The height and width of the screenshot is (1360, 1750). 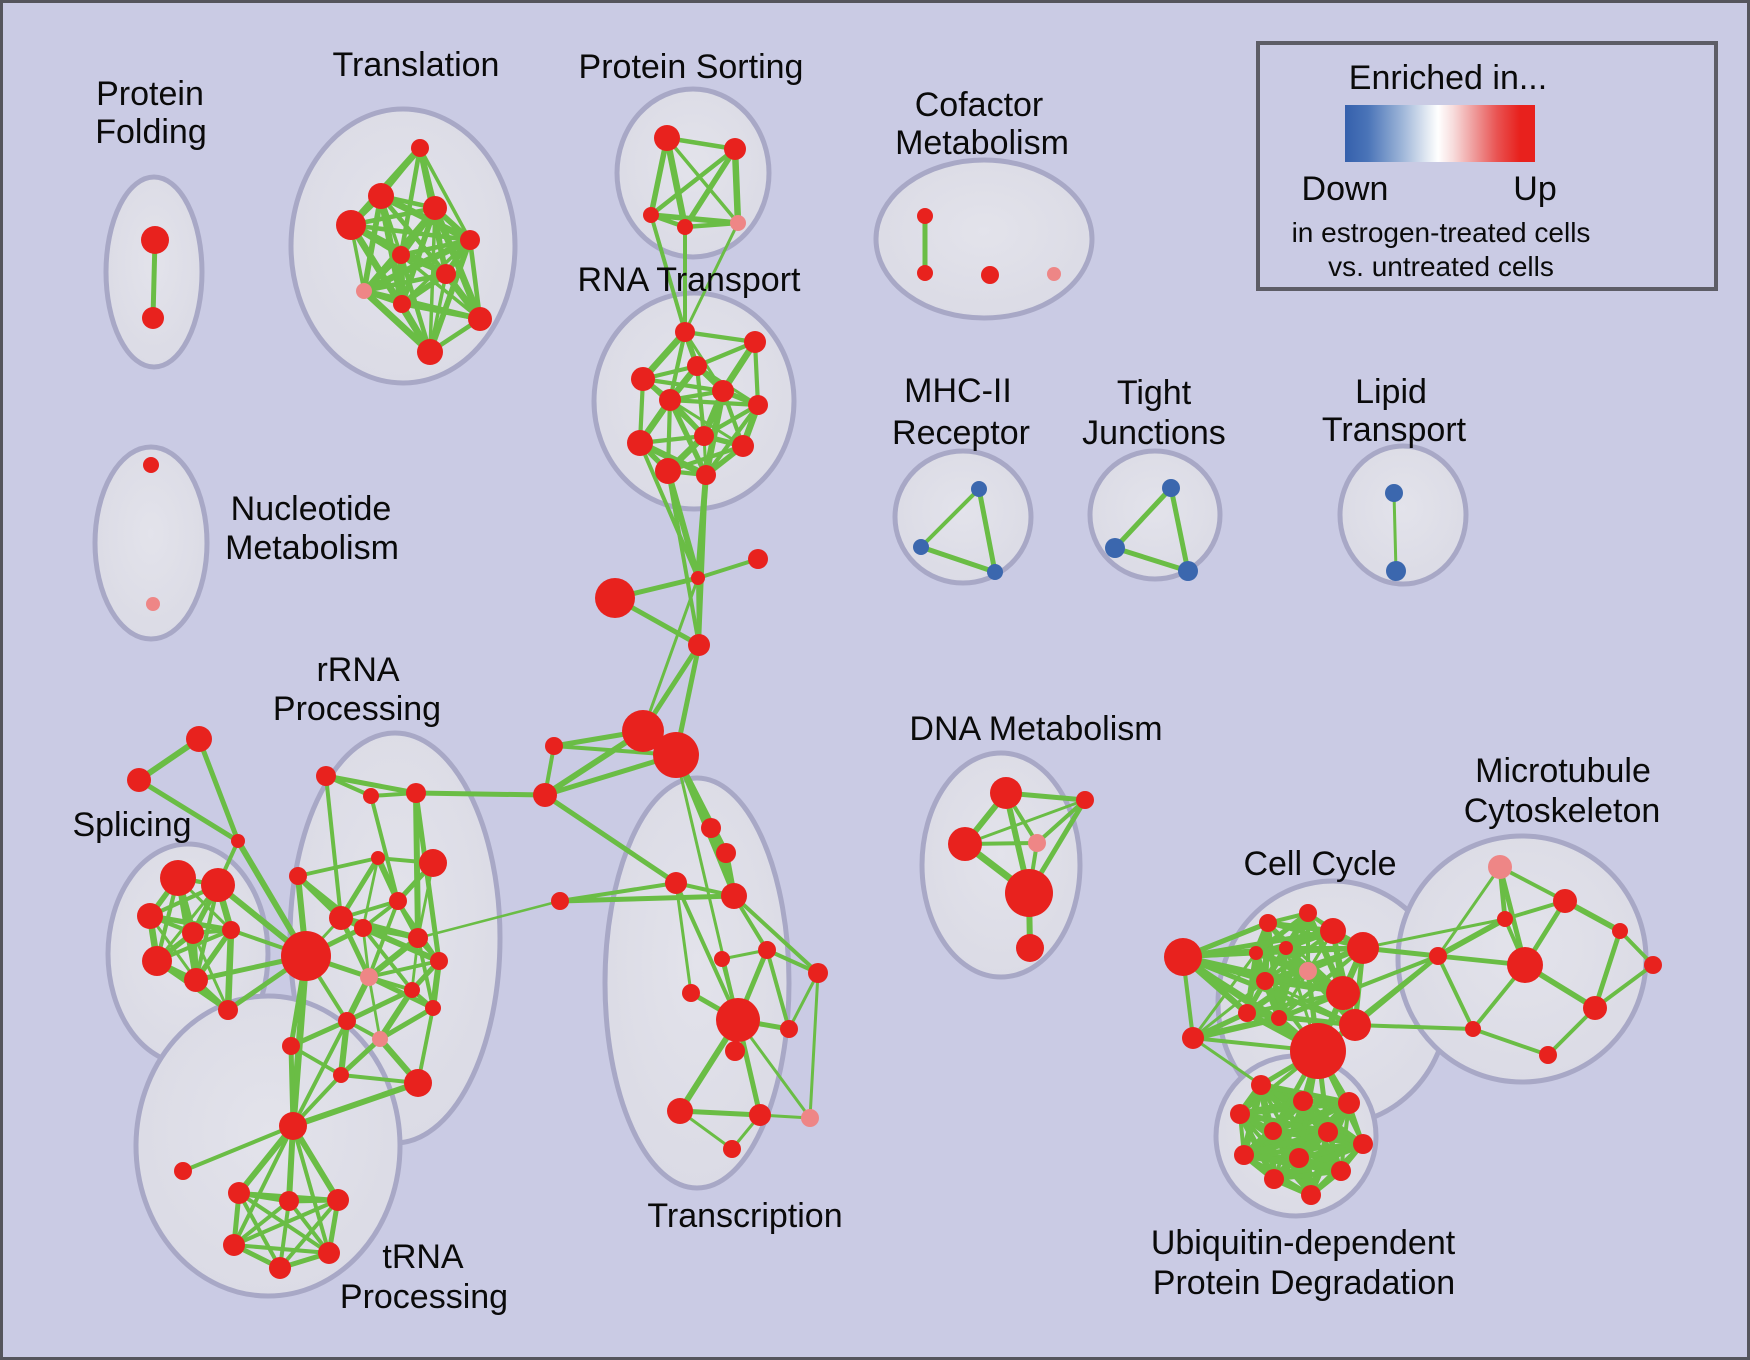 What do you see at coordinates (312, 548) in the screenshot?
I see `cluster-label-nucleotide-metabolism-2: Metabolism` at bounding box center [312, 548].